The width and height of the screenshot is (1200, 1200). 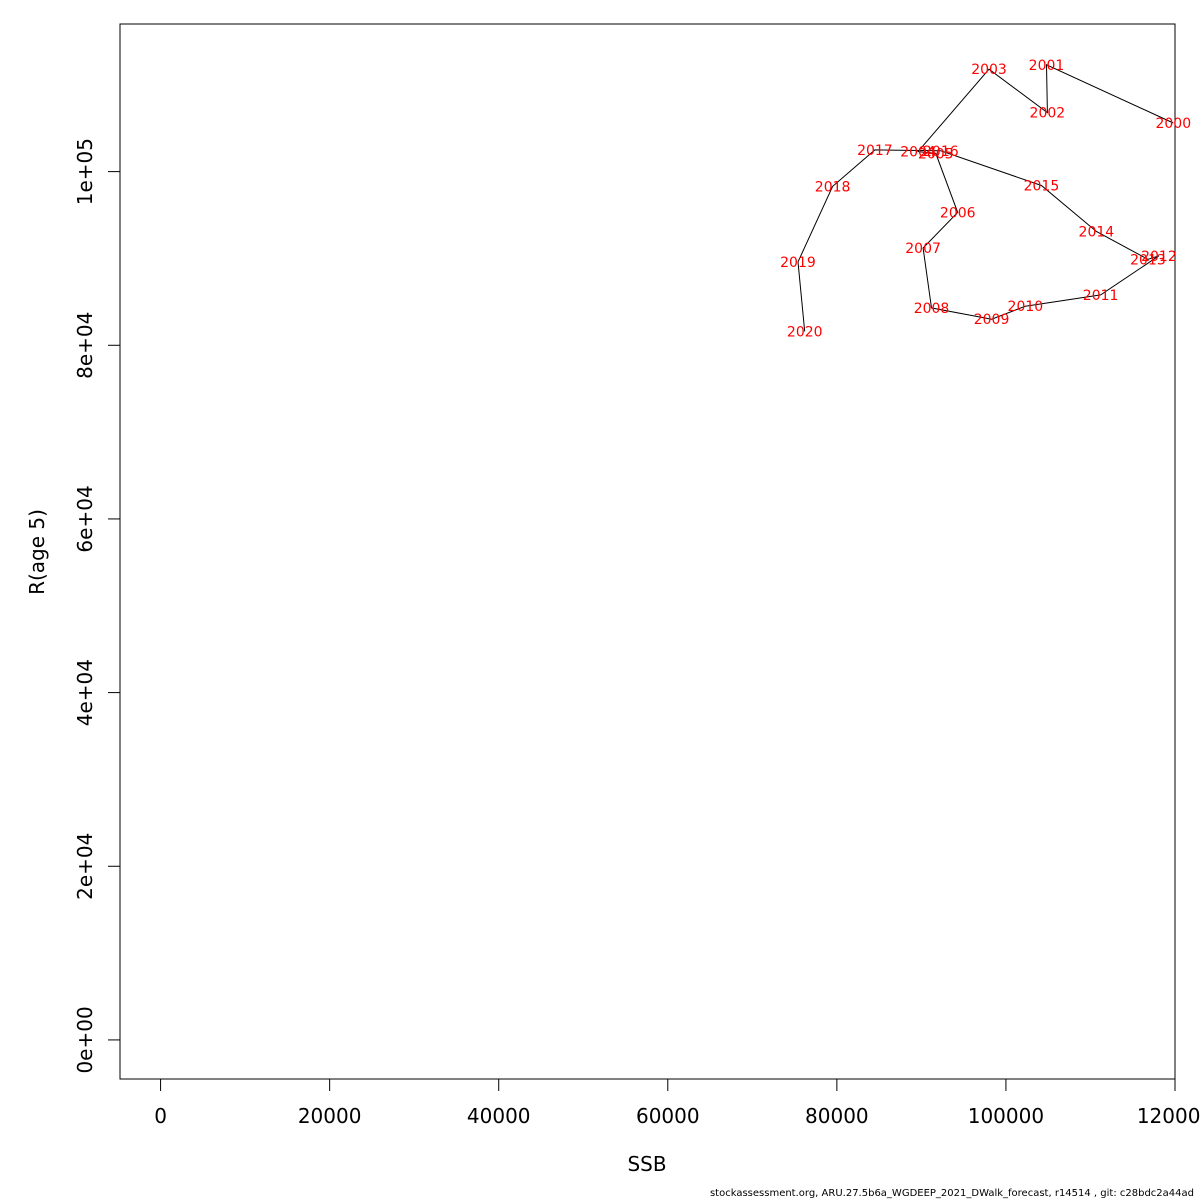 I want to click on x-tick-label: 0, so click(x=160, y=1116).